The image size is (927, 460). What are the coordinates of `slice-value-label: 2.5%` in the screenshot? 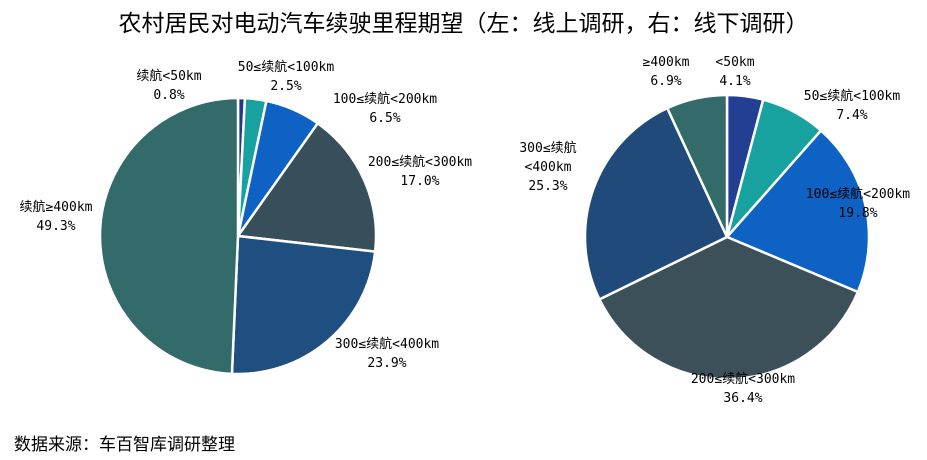 It's located at (285, 86).